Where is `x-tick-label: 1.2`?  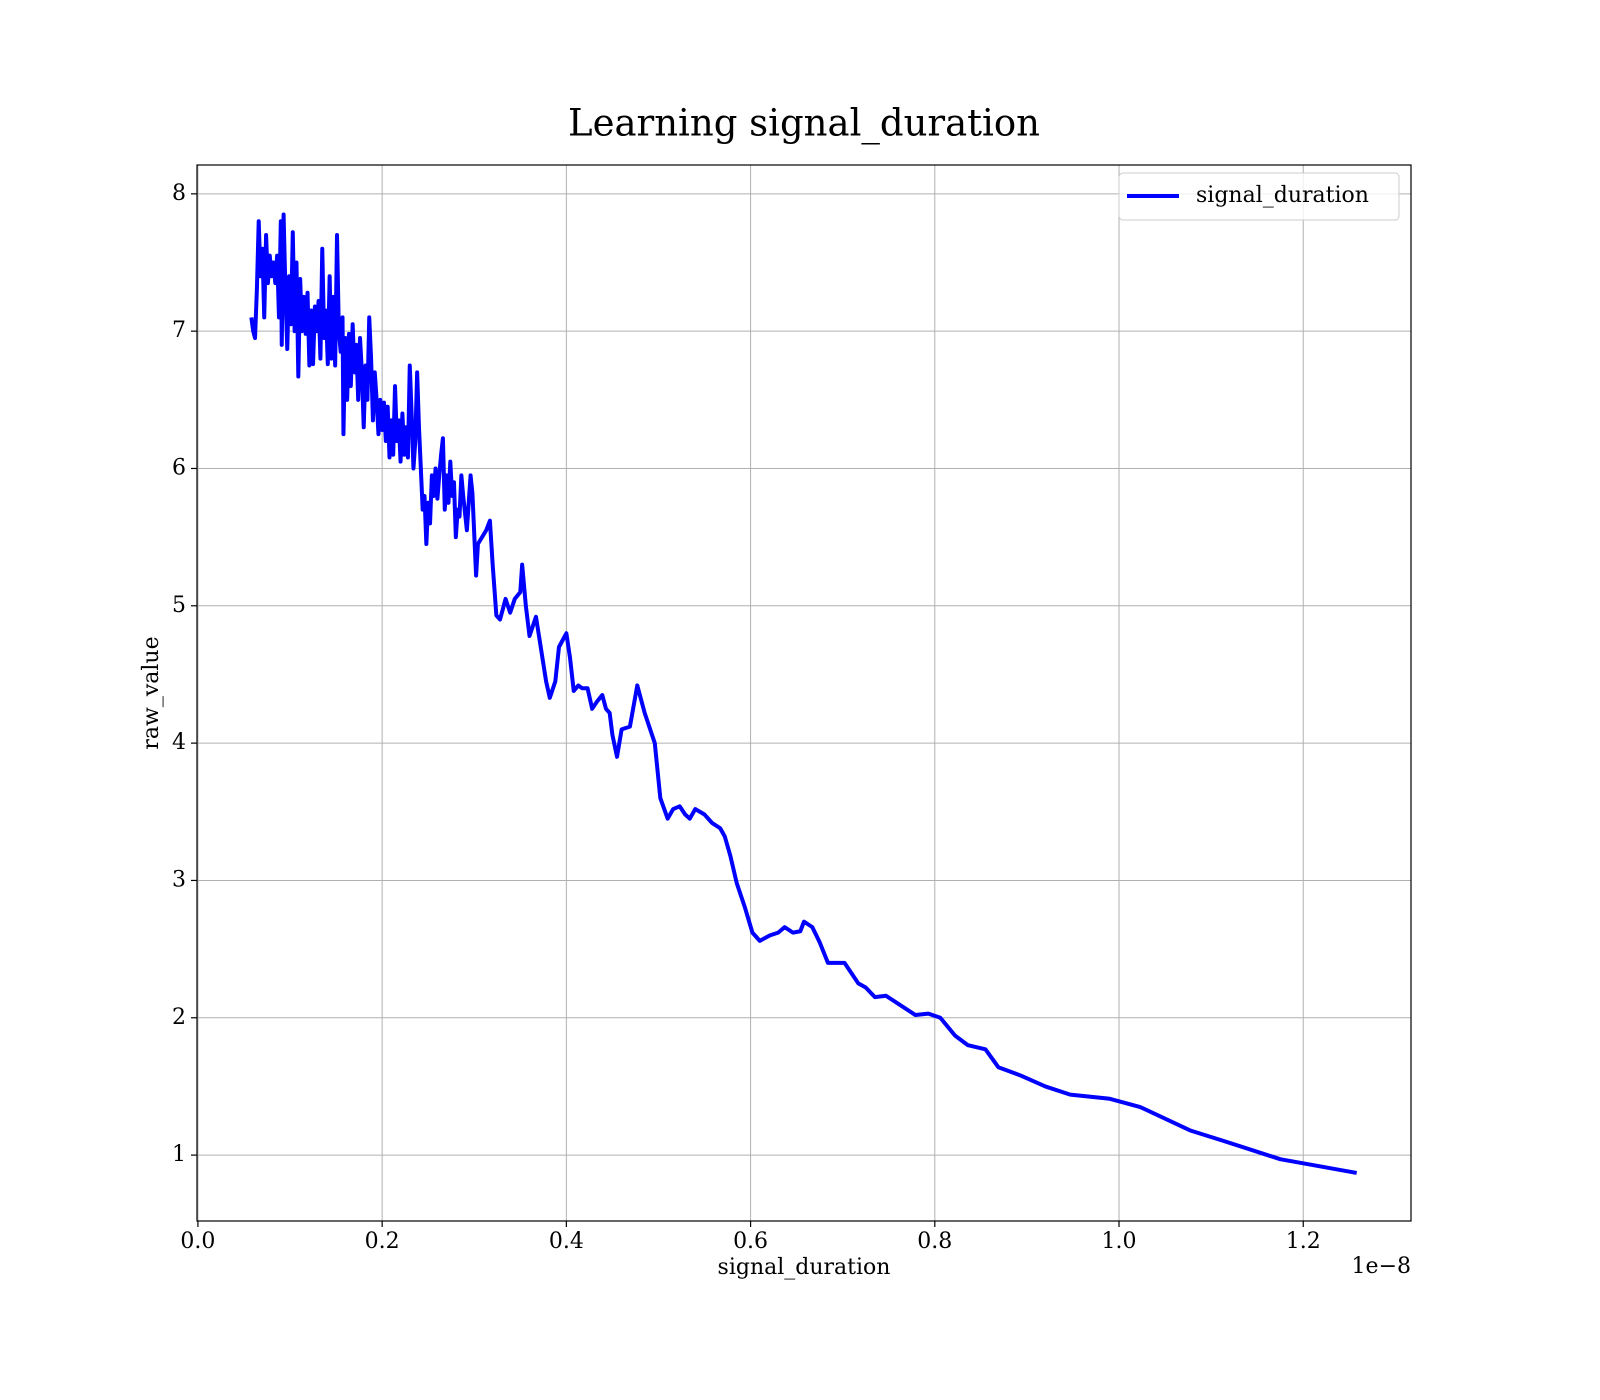 x-tick-label: 1.2 is located at coordinates (1303, 1241).